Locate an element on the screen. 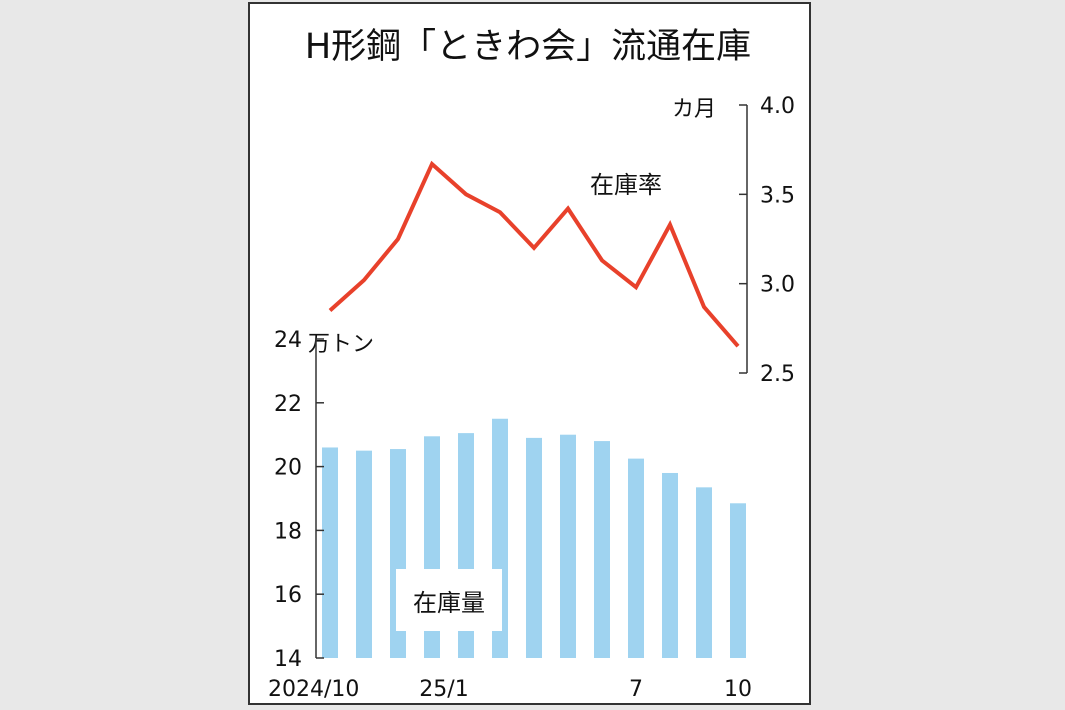  line-y-axis: 2.5 3.0 3.5 4.0 is located at coordinates (767, 240).